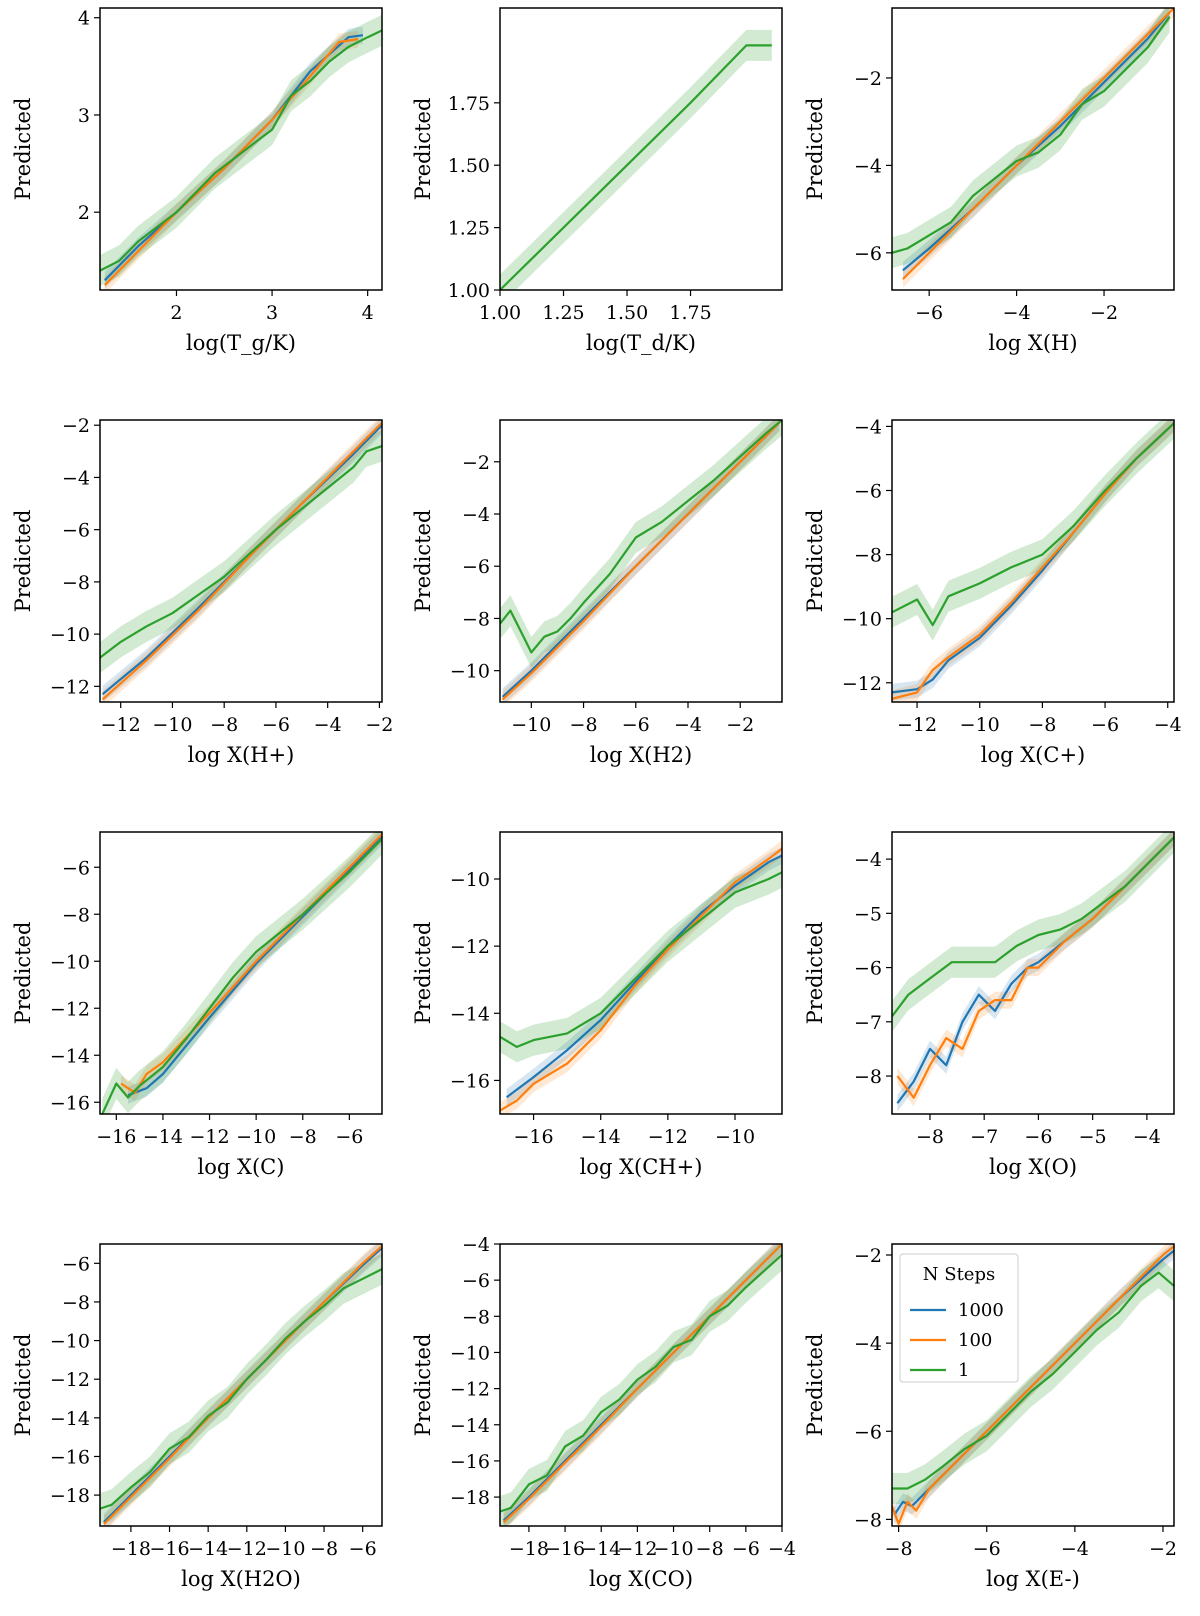 The width and height of the screenshot is (1200, 1616). Describe the element at coordinates (641, 1167) in the screenshot. I see `x-axis-label: log X(CH+)` at that location.